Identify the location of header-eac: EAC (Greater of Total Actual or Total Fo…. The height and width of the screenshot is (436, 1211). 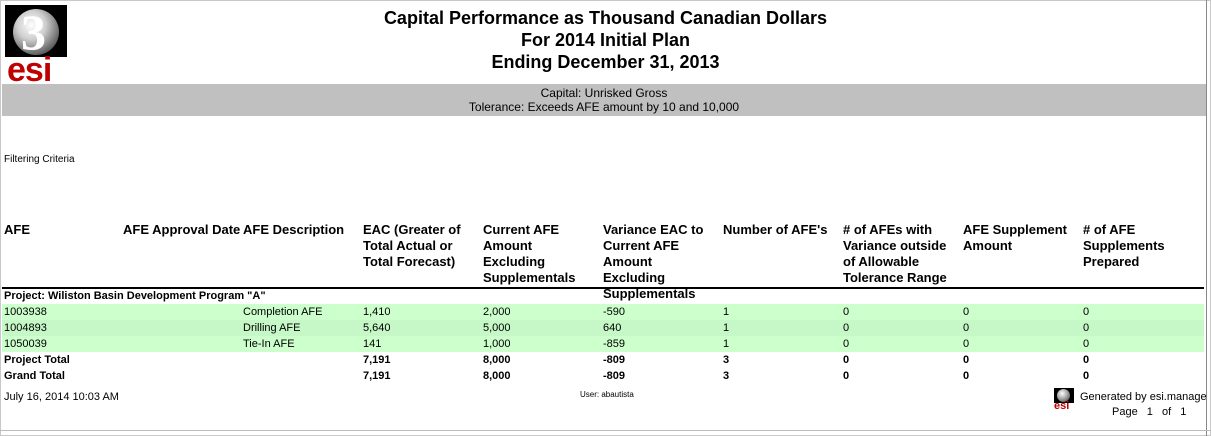
(412, 245).